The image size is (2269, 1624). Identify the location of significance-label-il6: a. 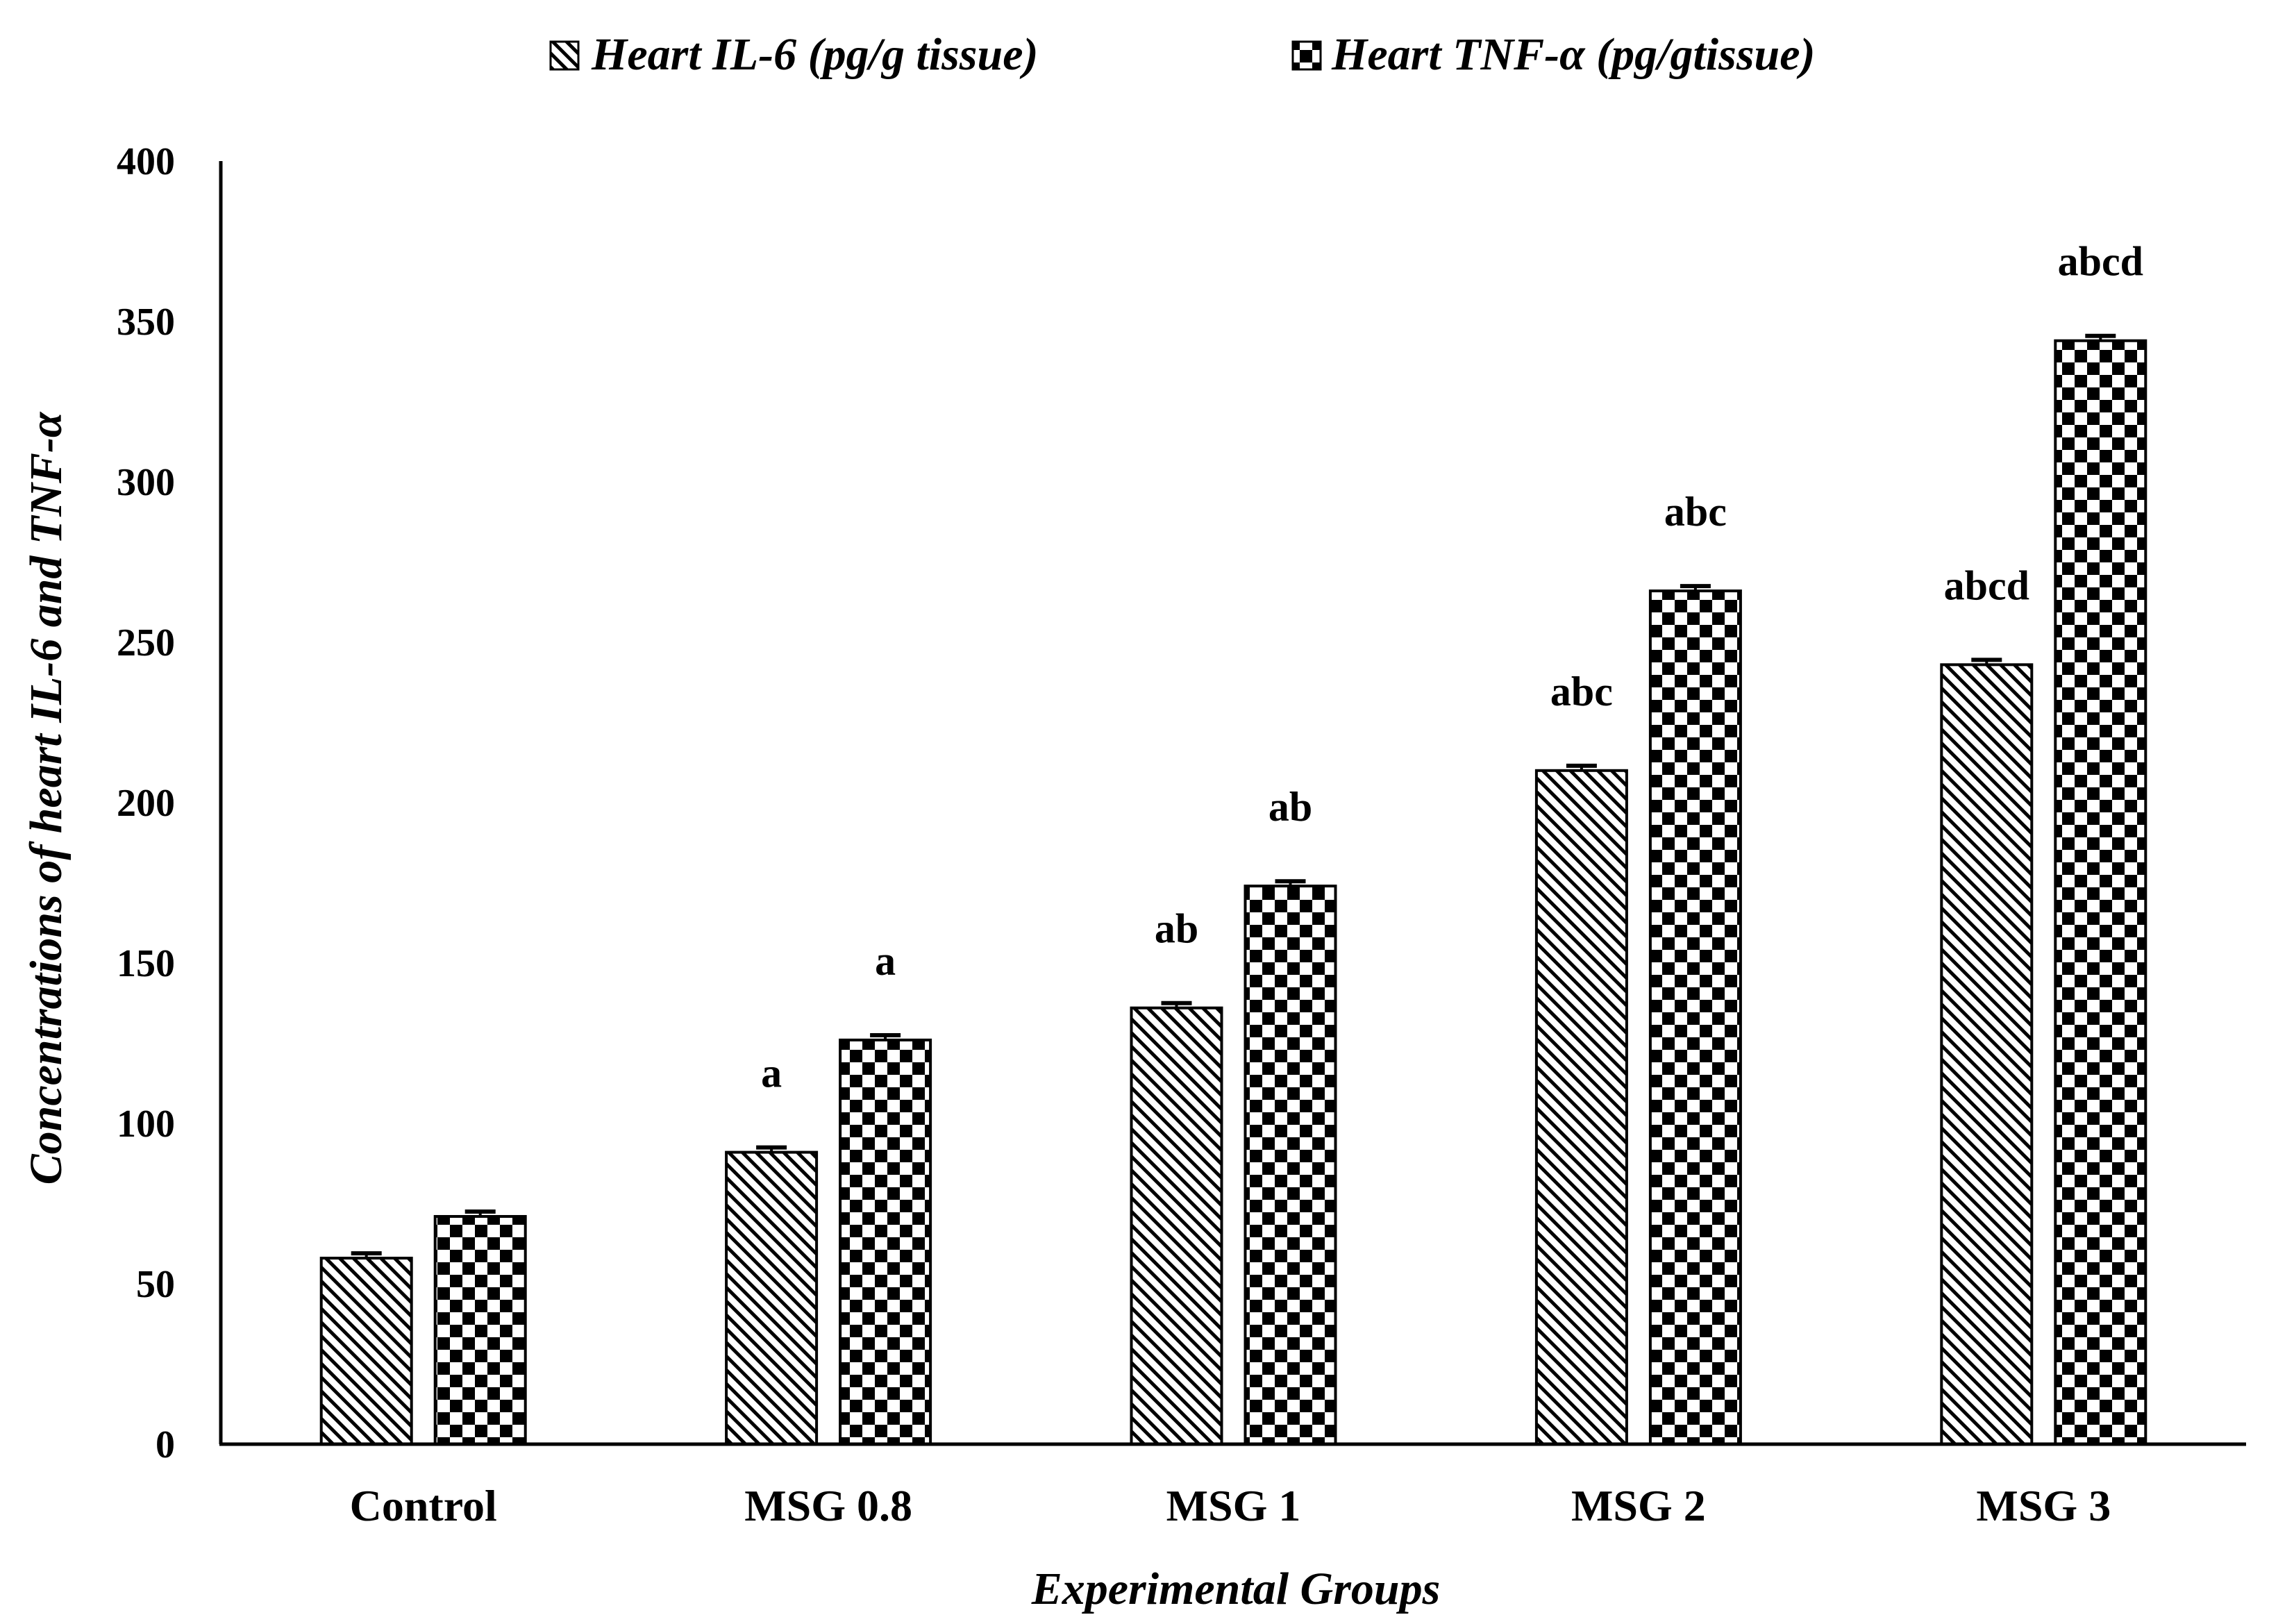
(772, 1073).